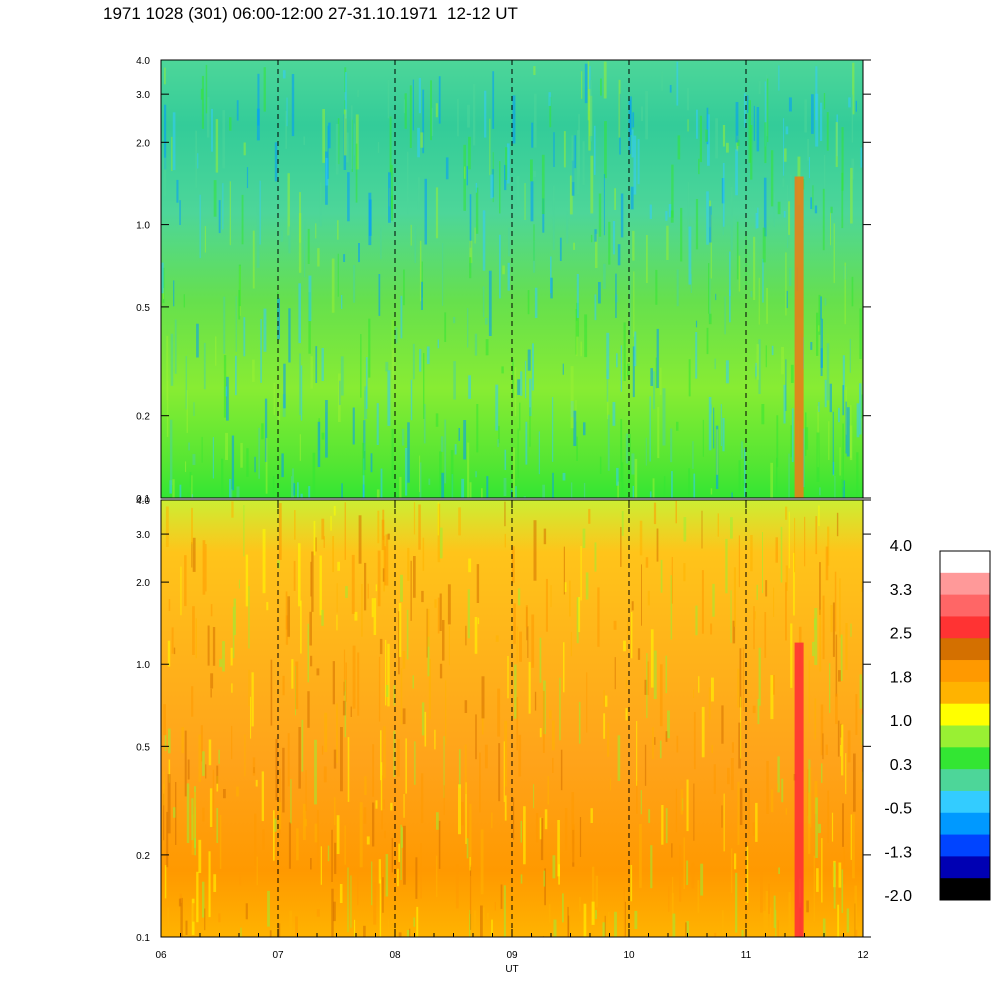 This screenshot has height=1000, width=1000. Describe the element at coordinates (799, 789) in the screenshot. I see `lower-panel-features` at that location.